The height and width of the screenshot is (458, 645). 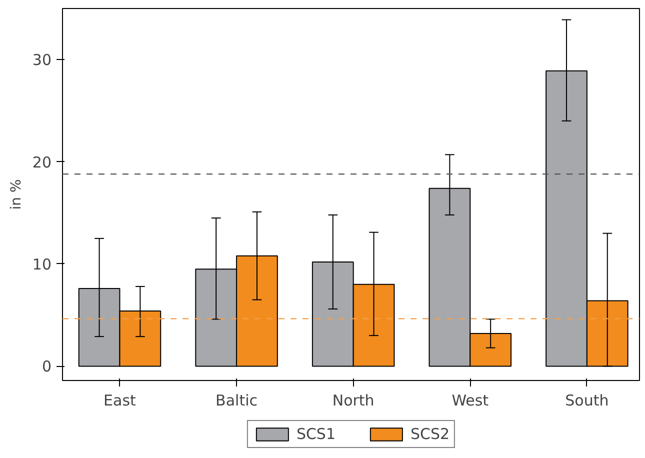 What do you see at coordinates (47, 367) in the screenshot?
I see `y-tick-label: 0` at bounding box center [47, 367].